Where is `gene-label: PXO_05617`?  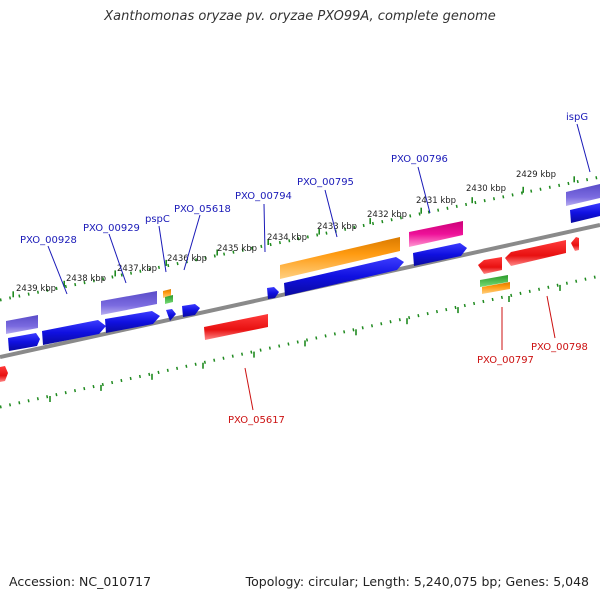 gene-label: PXO_05617 is located at coordinates (256, 420).